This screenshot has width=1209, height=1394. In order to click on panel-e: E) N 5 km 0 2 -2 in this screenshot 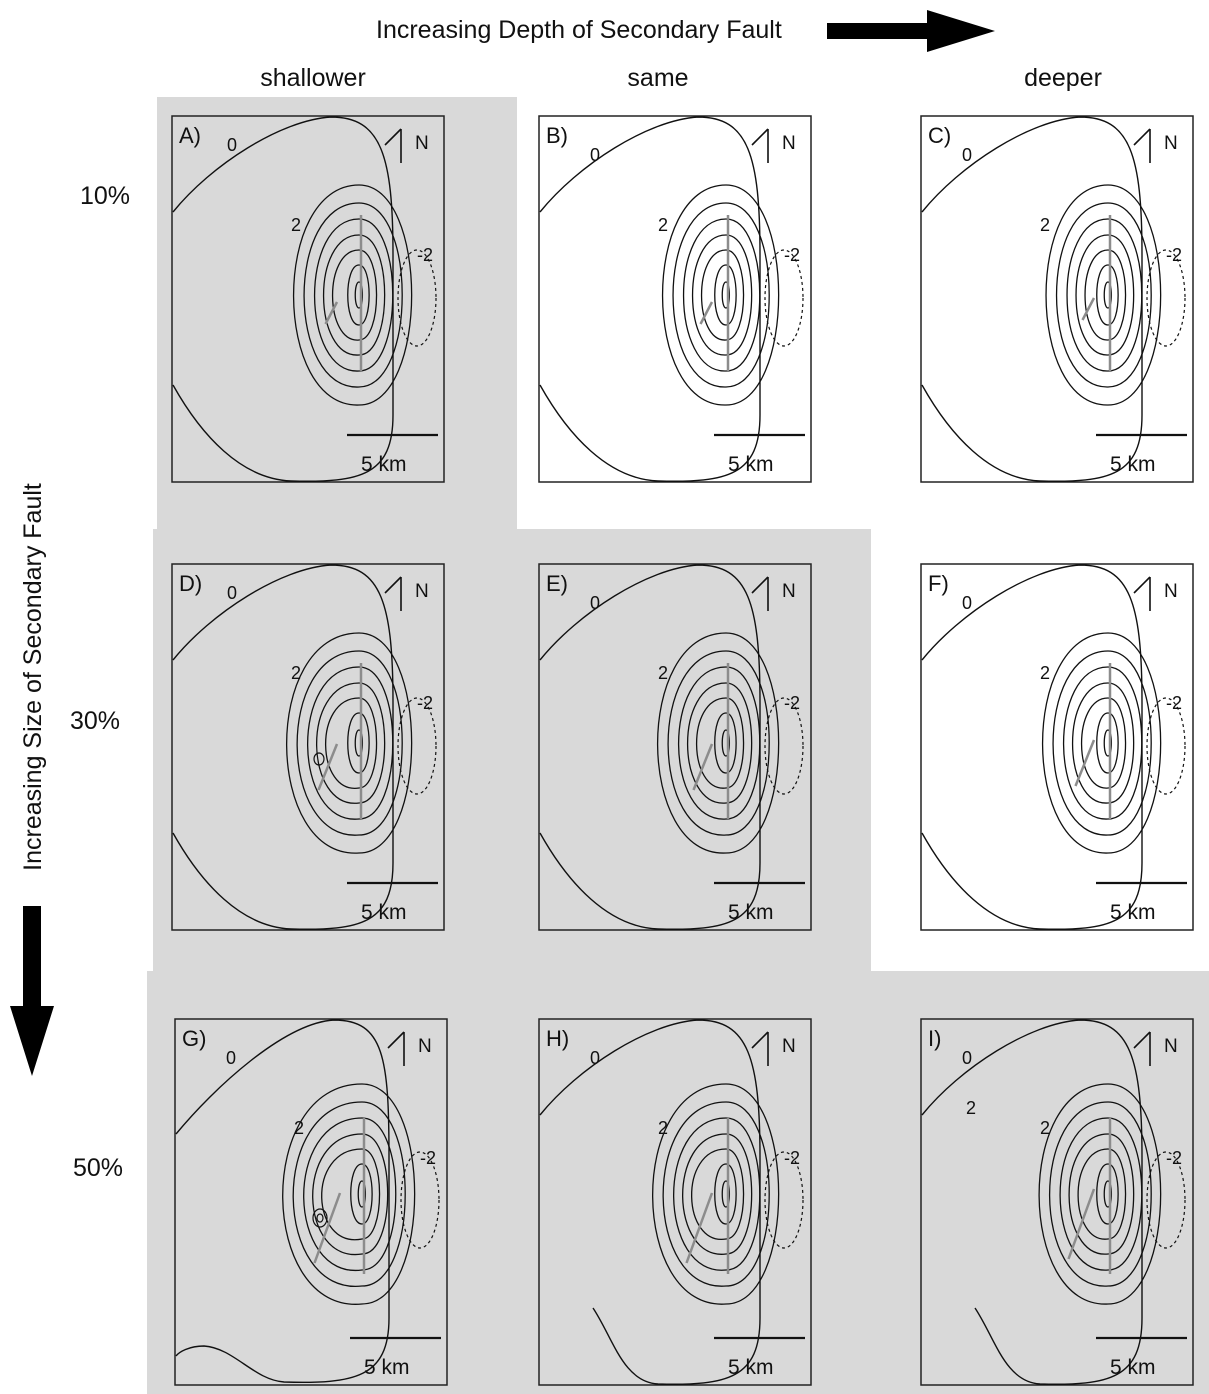, I will do `click(675, 747)`.